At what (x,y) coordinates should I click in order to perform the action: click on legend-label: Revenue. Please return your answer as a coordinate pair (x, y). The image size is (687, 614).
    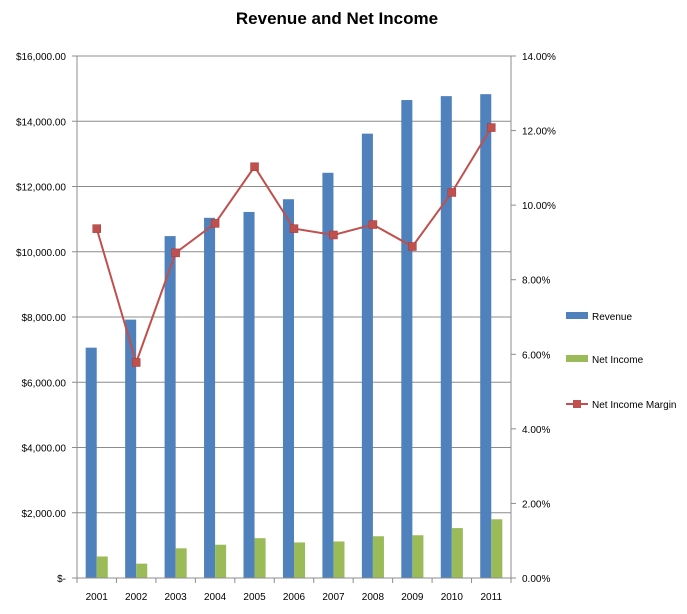
    Looking at the image, I should click on (612, 317).